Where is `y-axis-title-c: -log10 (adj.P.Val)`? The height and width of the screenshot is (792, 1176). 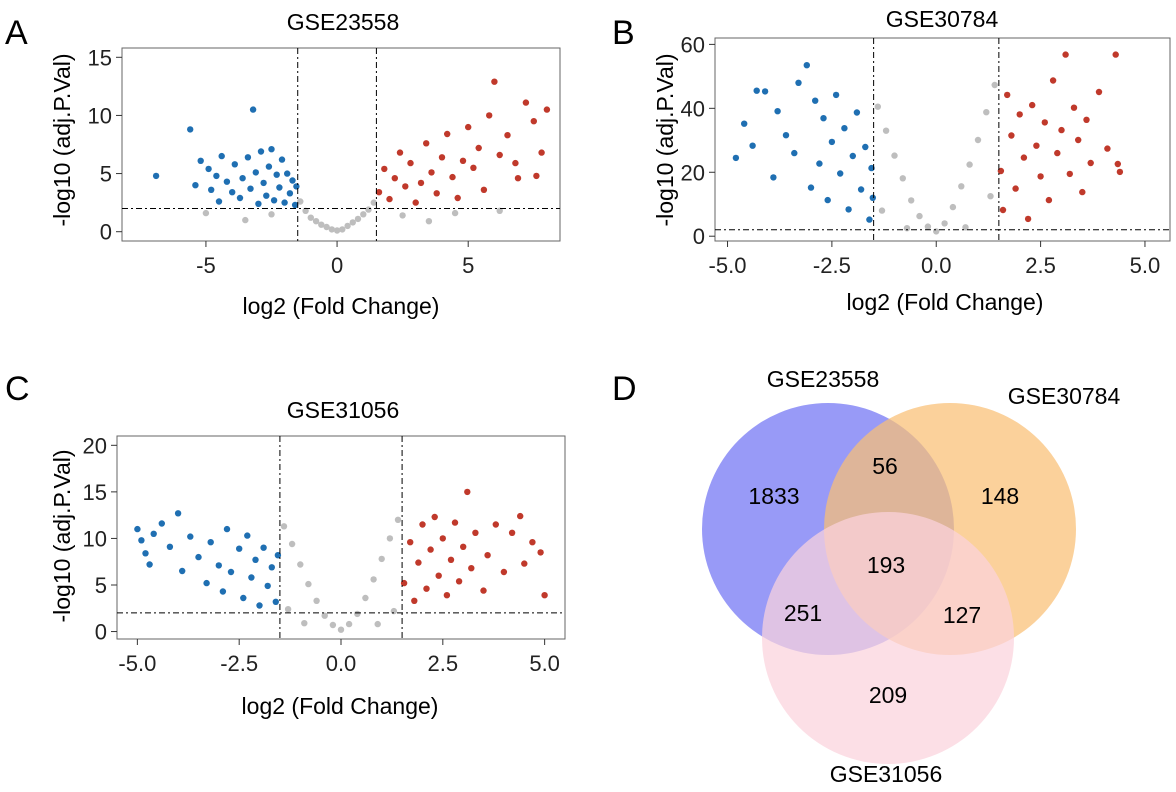 y-axis-title-c: -log10 (adj.P.Val) is located at coordinates (62, 535).